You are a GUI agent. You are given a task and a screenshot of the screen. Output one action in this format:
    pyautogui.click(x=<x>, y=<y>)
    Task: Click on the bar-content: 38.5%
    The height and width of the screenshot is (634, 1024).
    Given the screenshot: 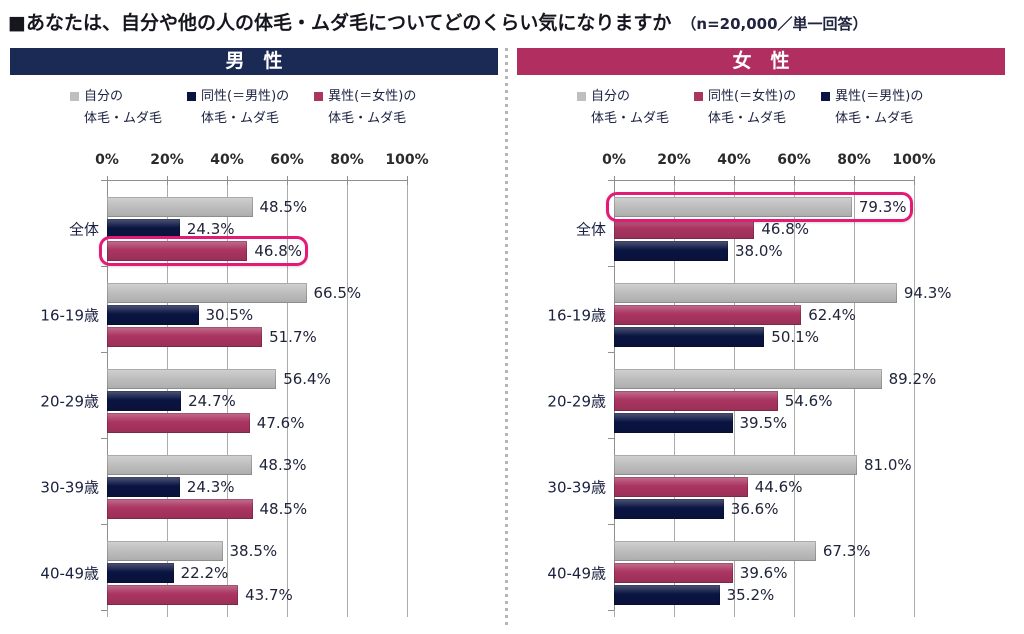 What is the action you would take?
    pyautogui.click(x=192, y=551)
    